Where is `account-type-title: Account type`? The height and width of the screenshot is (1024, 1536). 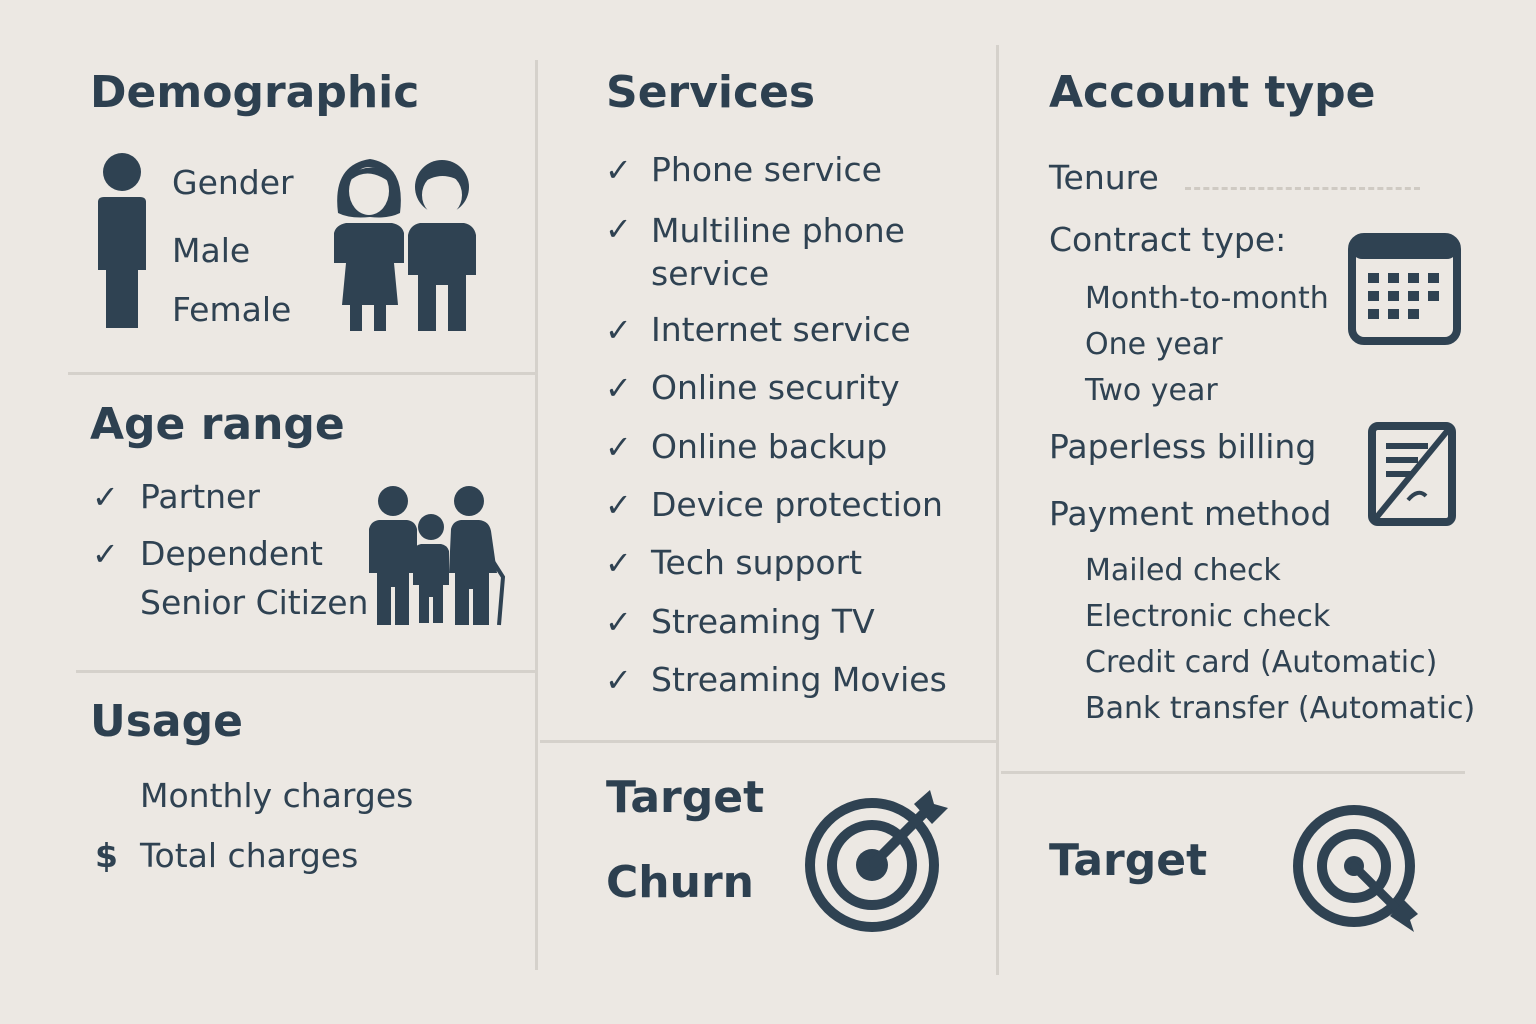
account-type-title: Account type is located at coordinates (1212, 92).